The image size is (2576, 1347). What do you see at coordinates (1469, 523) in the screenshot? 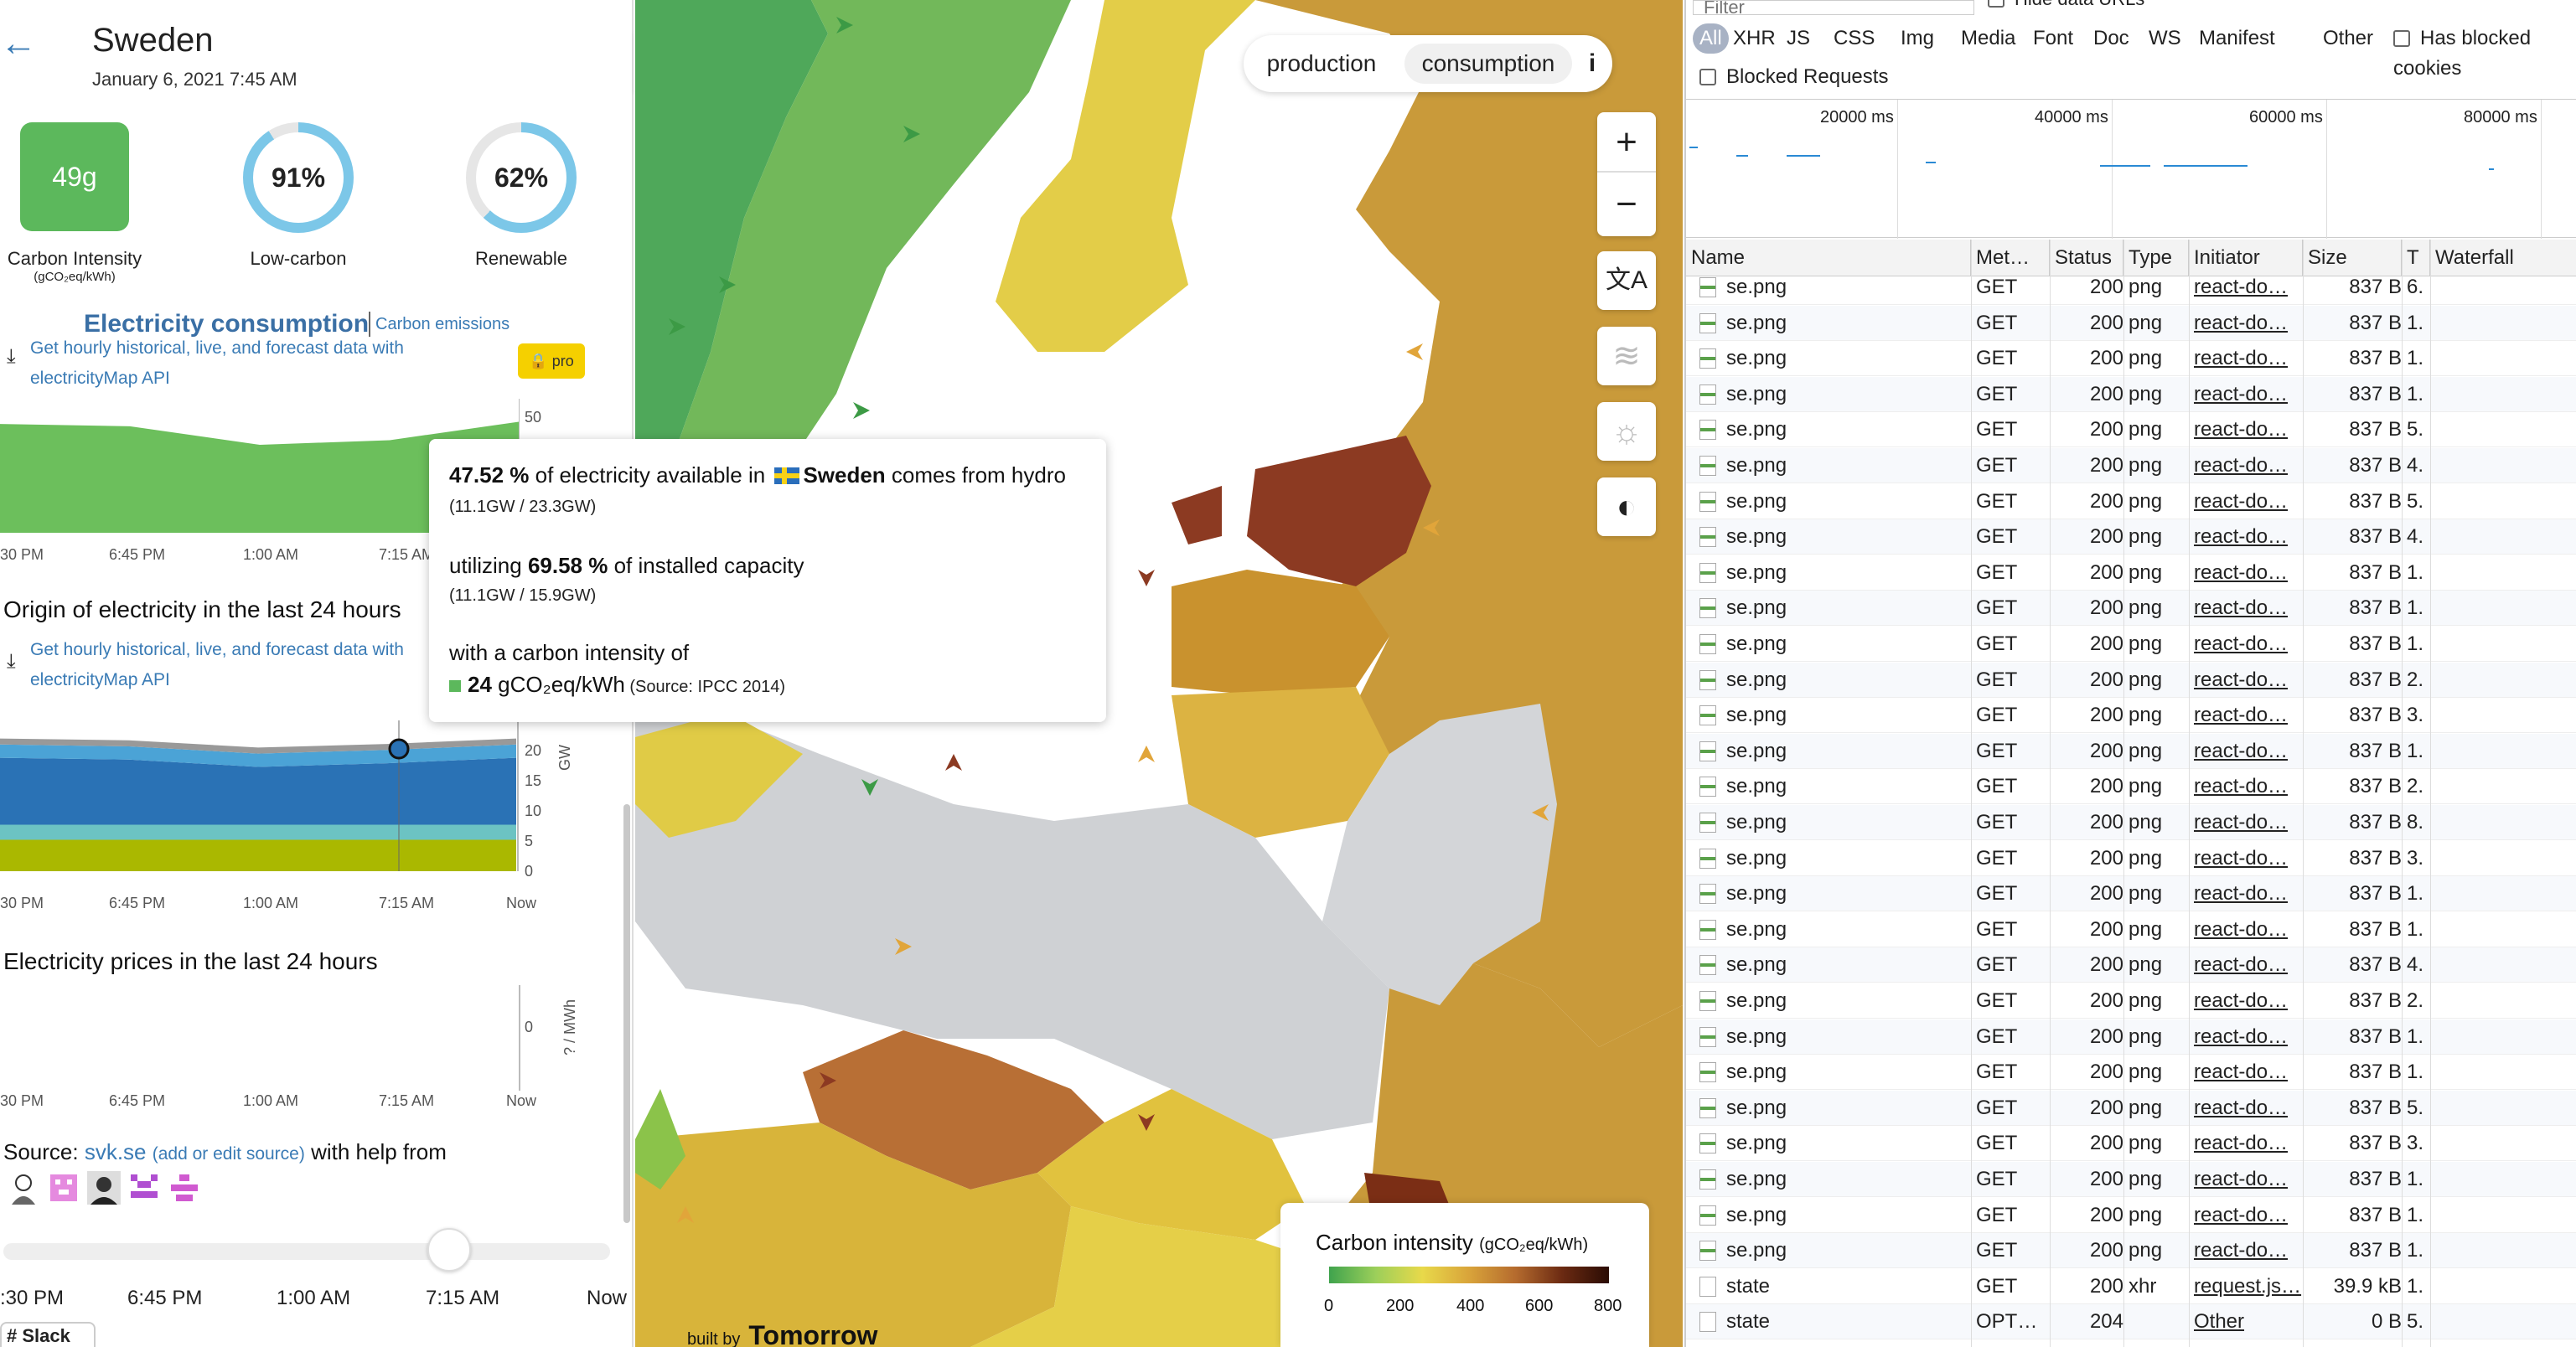
I see `russia-region` at bounding box center [1469, 523].